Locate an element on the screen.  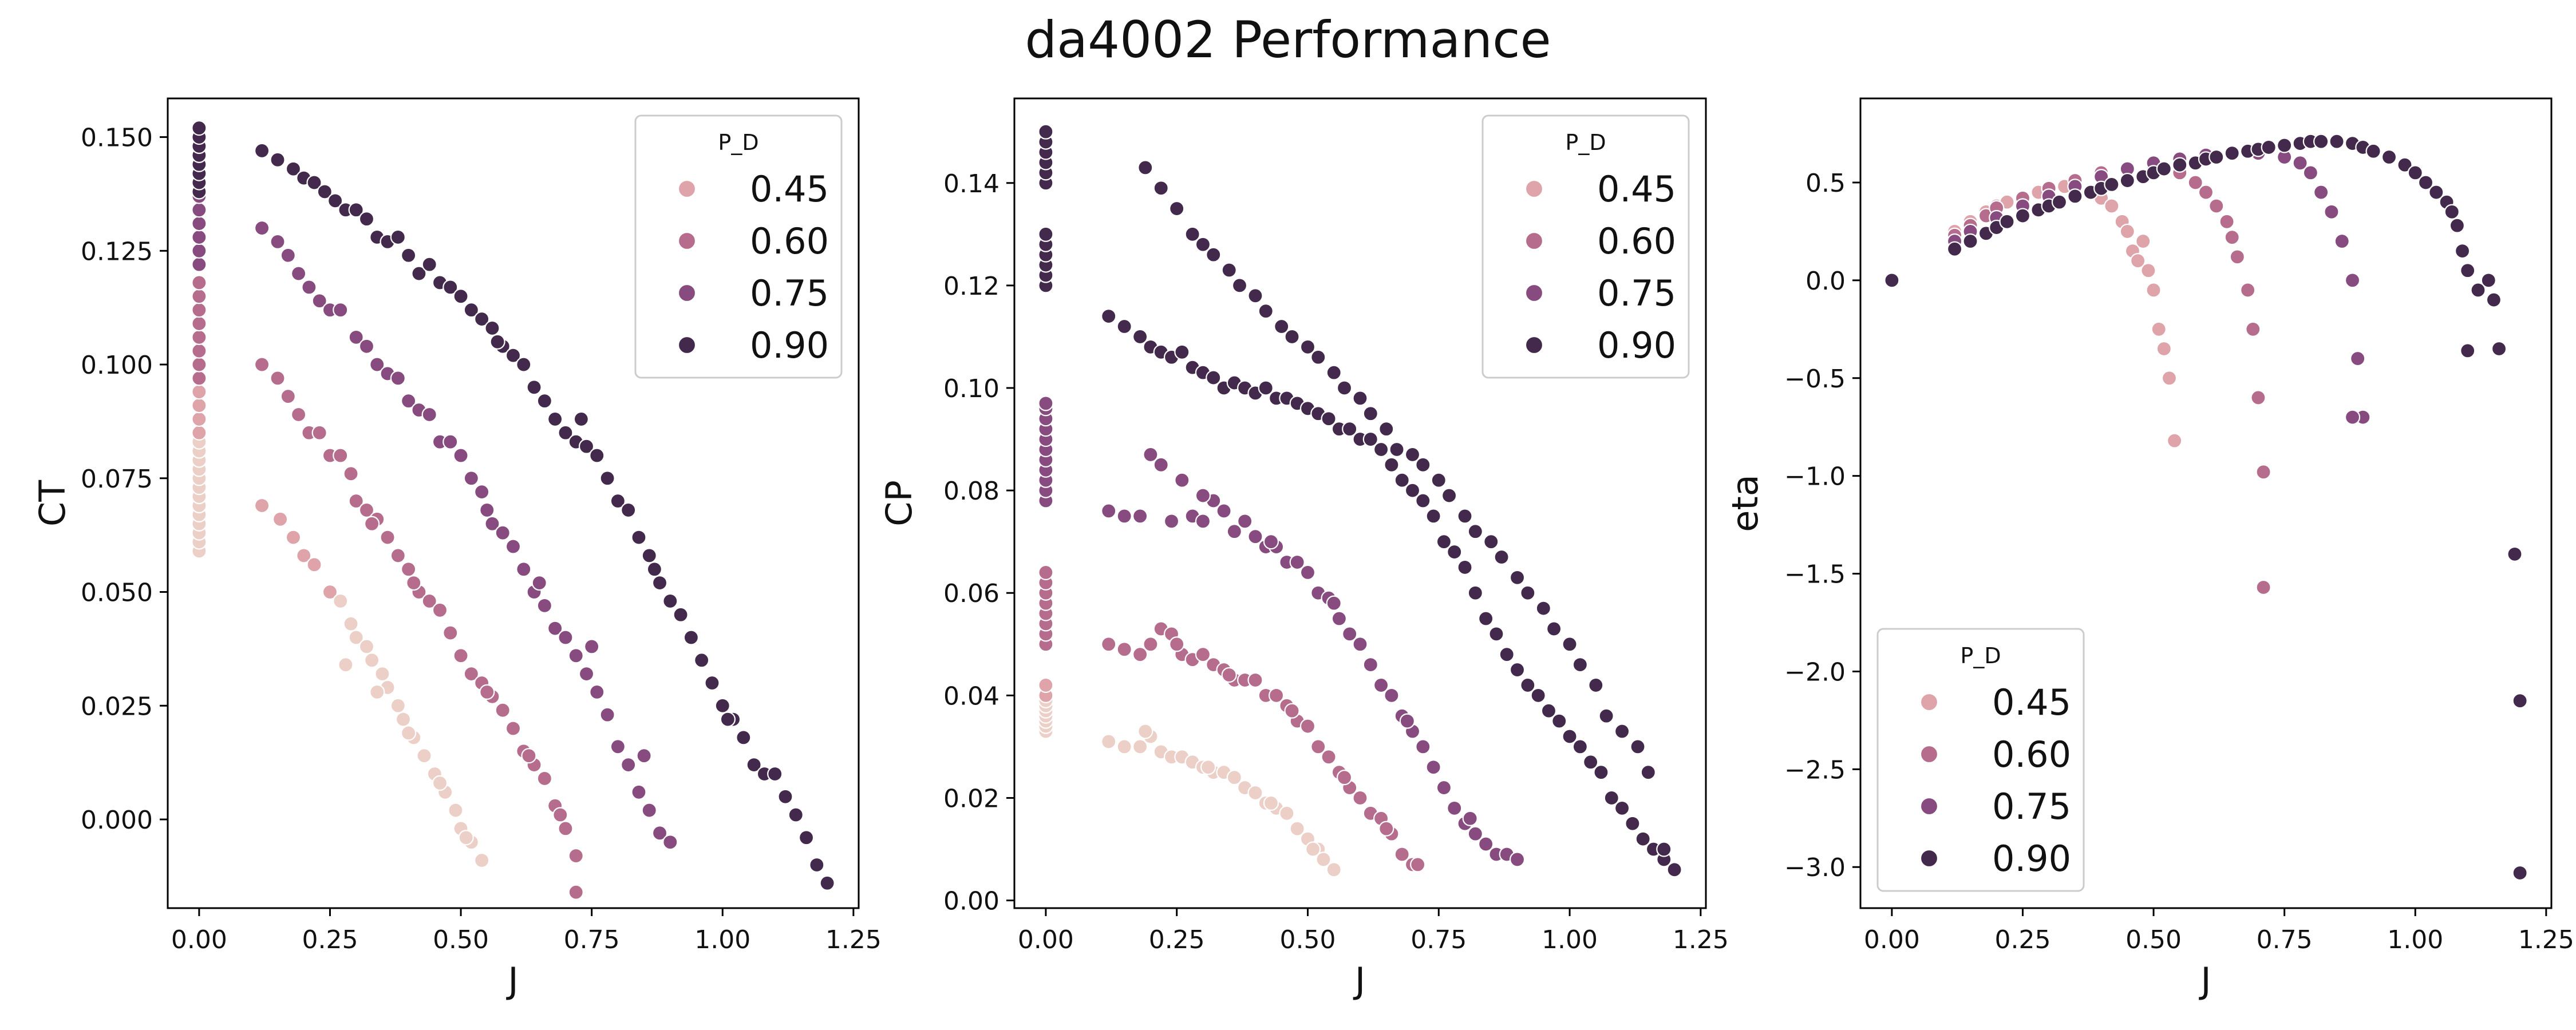
y-tick-label: 0.10 is located at coordinates (971, 388).